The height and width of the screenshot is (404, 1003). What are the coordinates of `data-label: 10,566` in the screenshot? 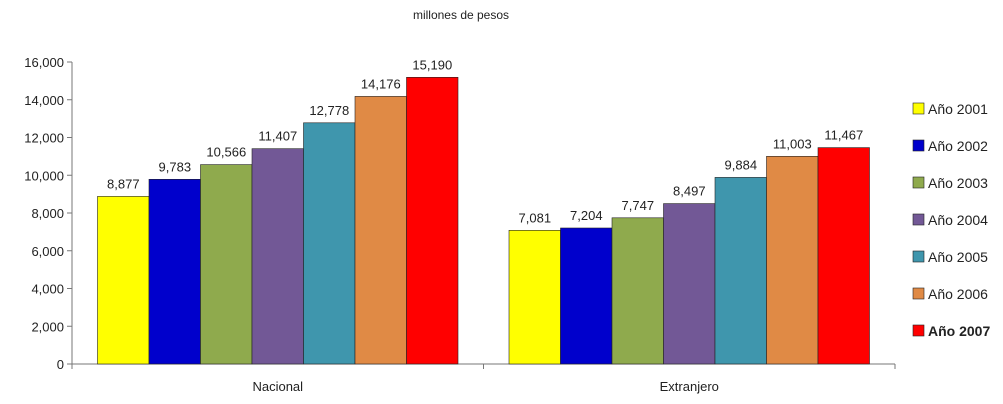 It's located at (226, 152).